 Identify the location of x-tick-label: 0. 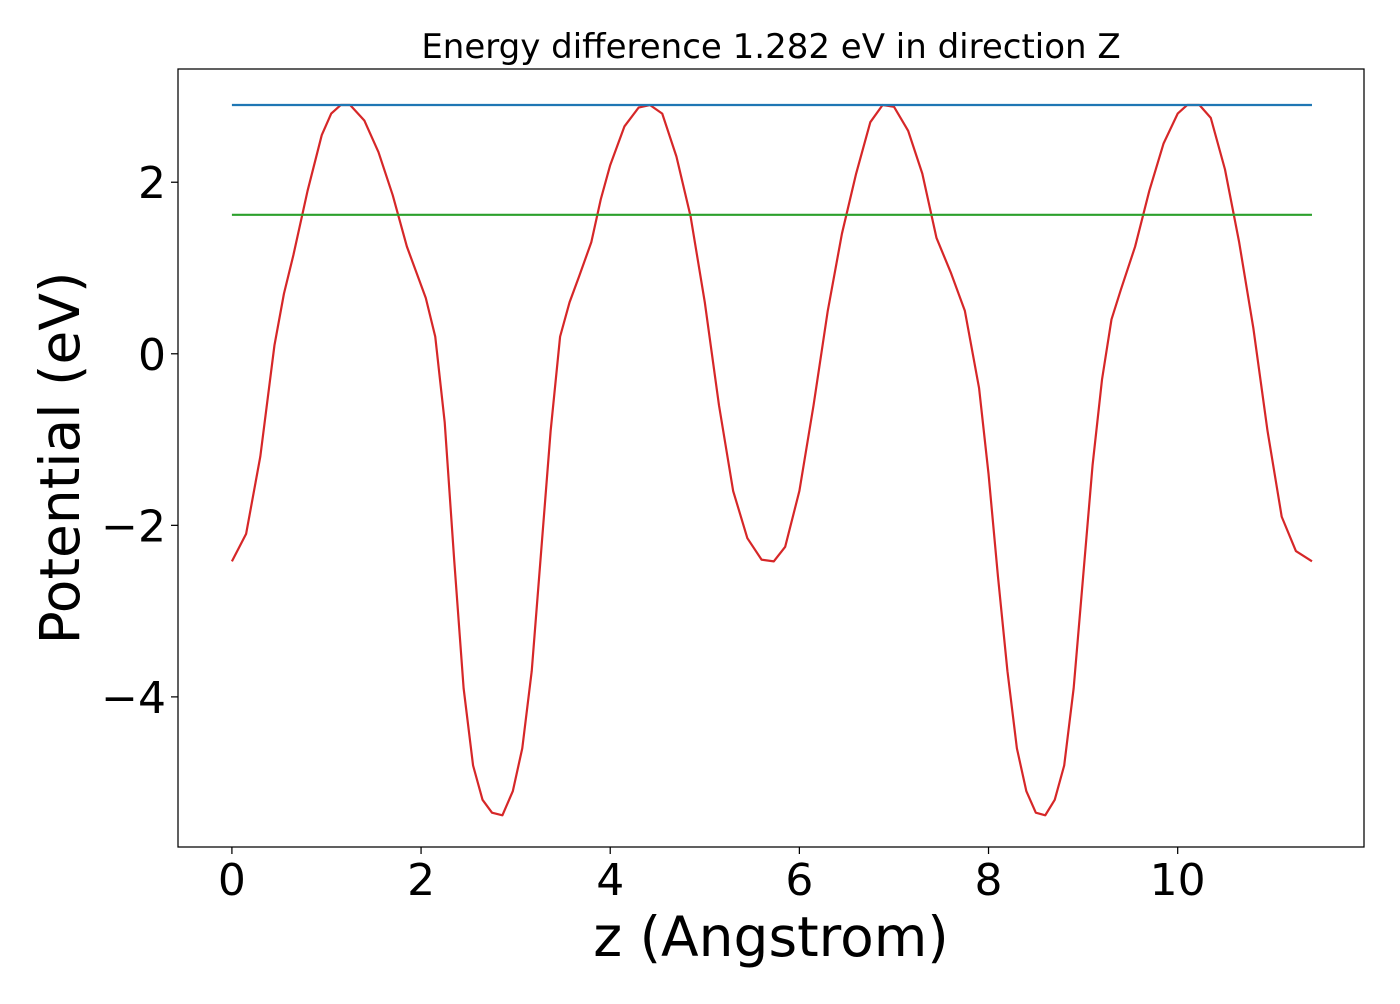
(232, 880).